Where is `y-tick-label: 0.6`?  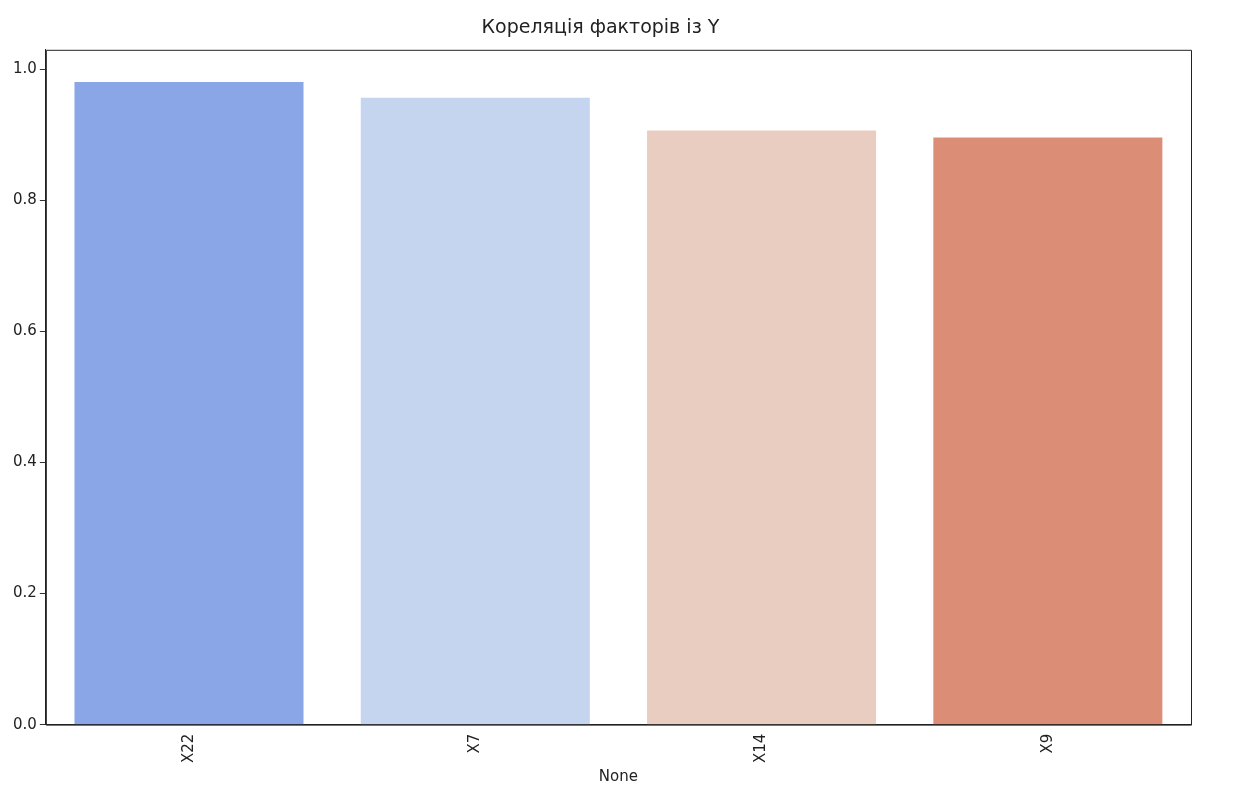
y-tick-label: 0.6 is located at coordinates (25, 330).